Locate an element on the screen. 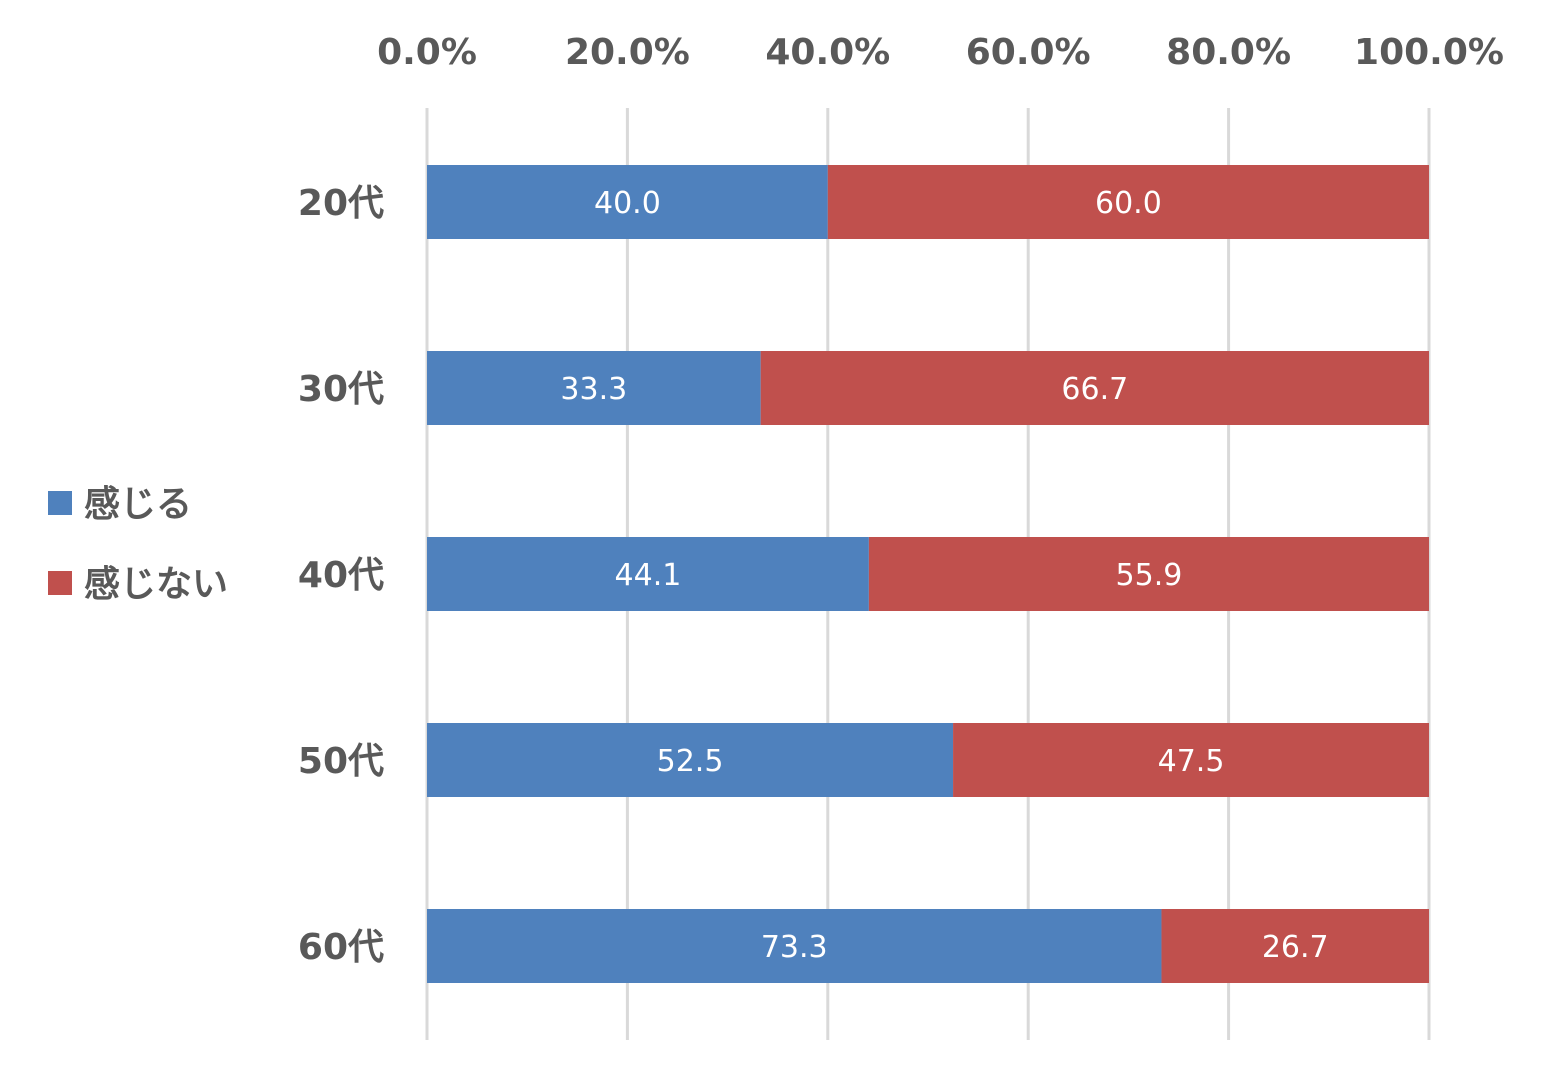 This screenshot has height=1090, width=1550. data-label: 52.5 is located at coordinates (690, 761).